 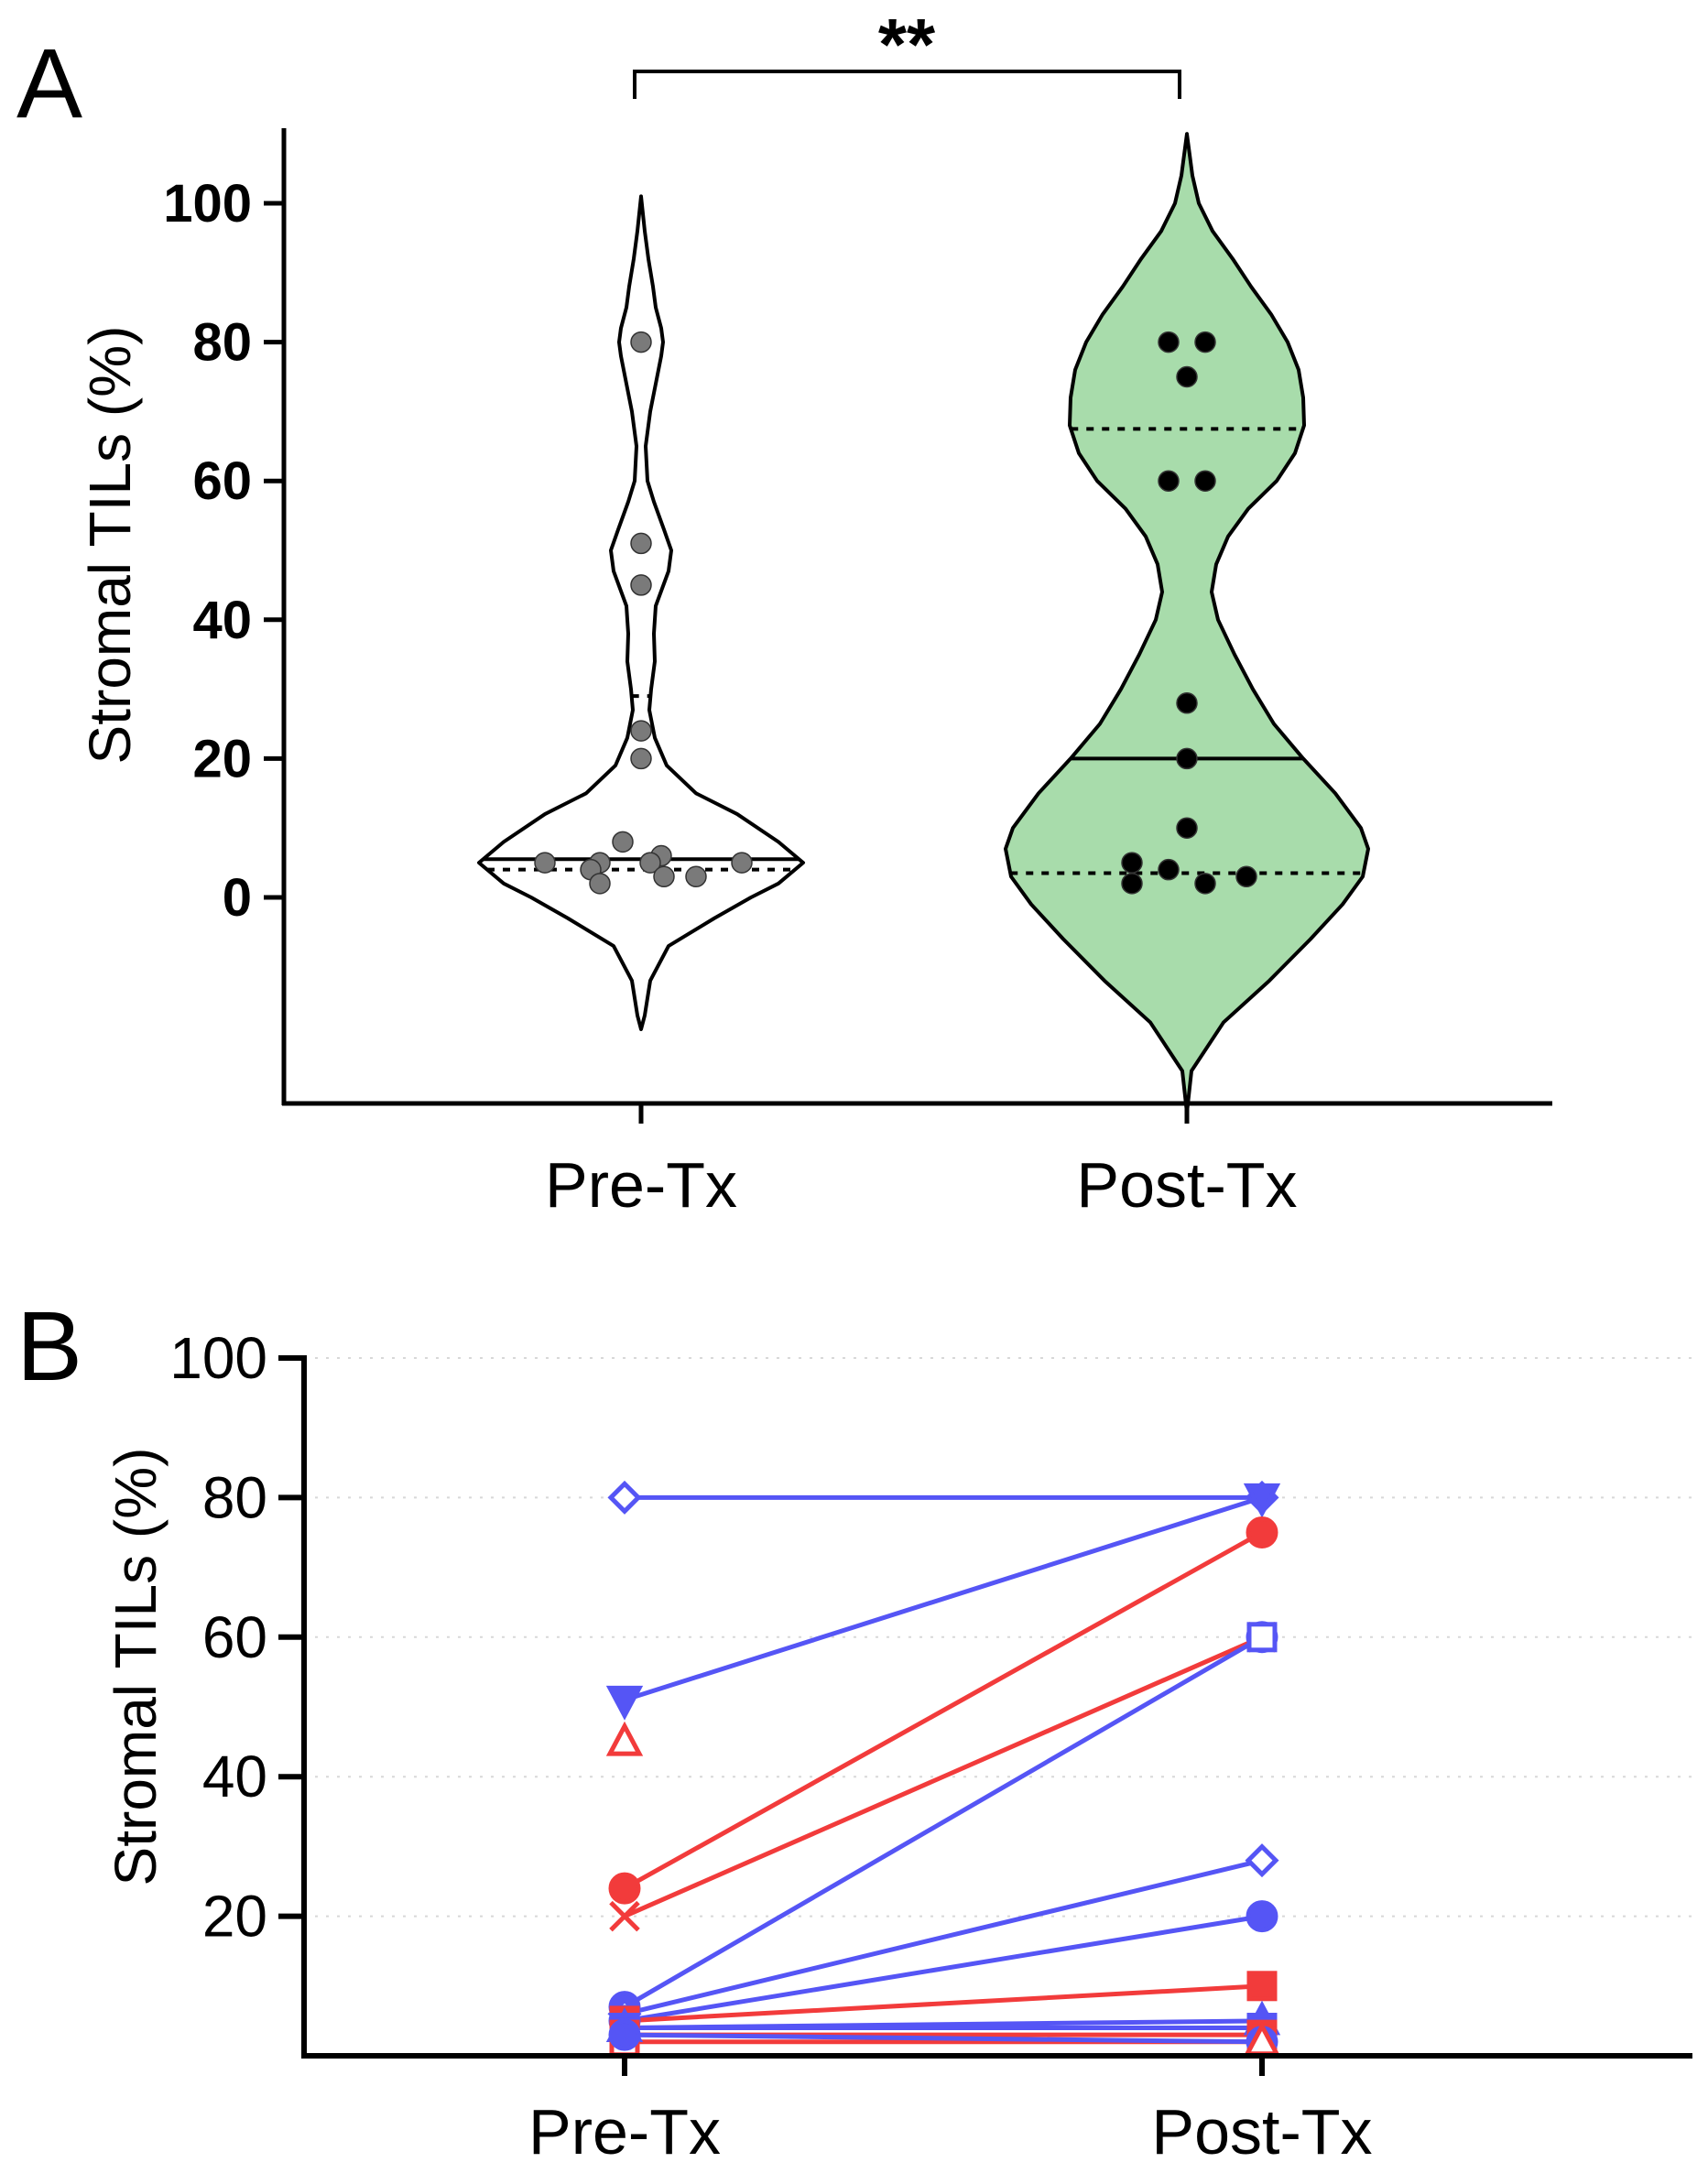 What do you see at coordinates (49, 82) in the screenshot?
I see `panel-a-label: A` at bounding box center [49, 82].